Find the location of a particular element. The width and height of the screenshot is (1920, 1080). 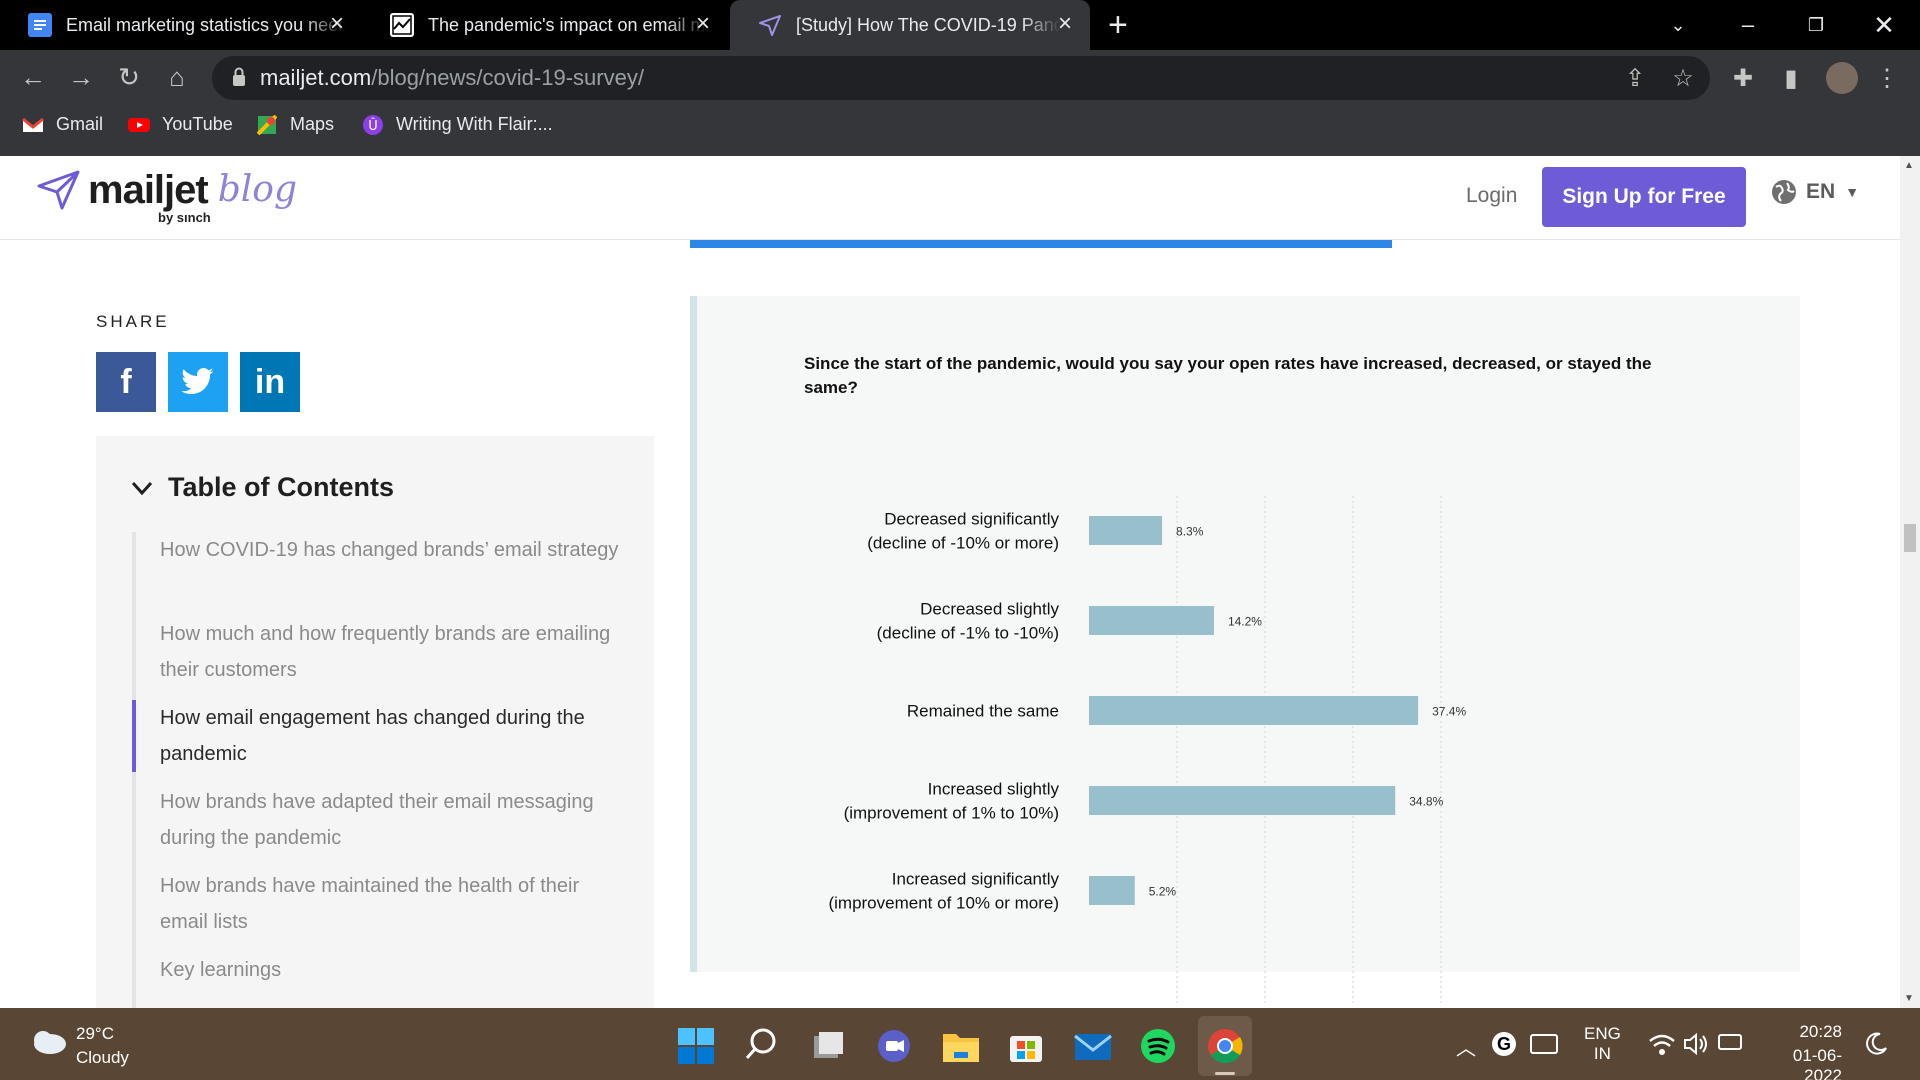

clock-date: 01-06-2022 is located at coordinates (1817, 1063).